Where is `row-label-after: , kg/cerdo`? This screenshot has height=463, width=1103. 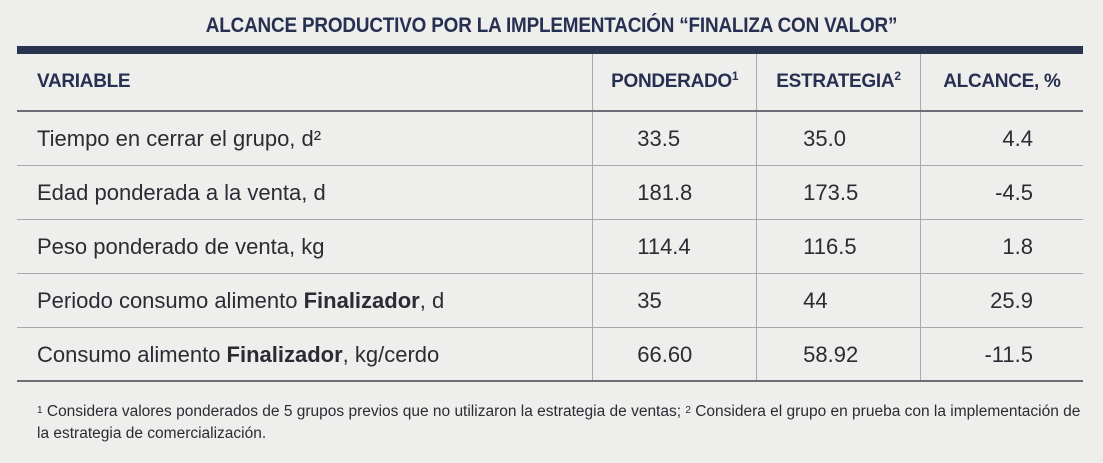
row-label-after: , kg/cerdo is located at coordinates (391, 354).